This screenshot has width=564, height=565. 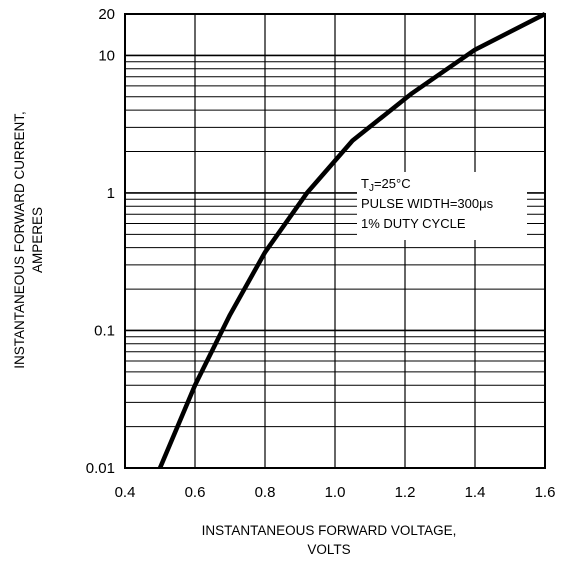 I want to click on y-tick-label: 1, so click(x=111, y=193).